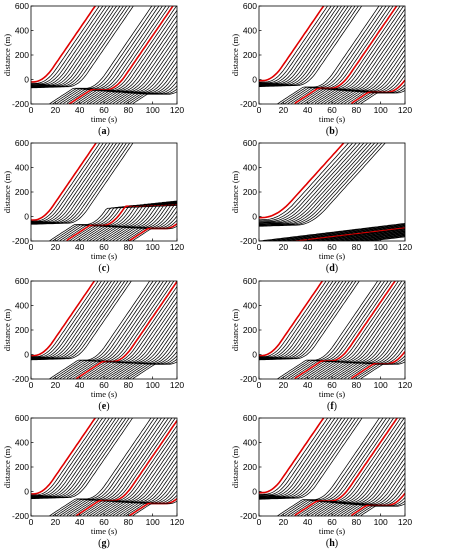  I want to click on panel-label-letter: a, so click(104, 131).